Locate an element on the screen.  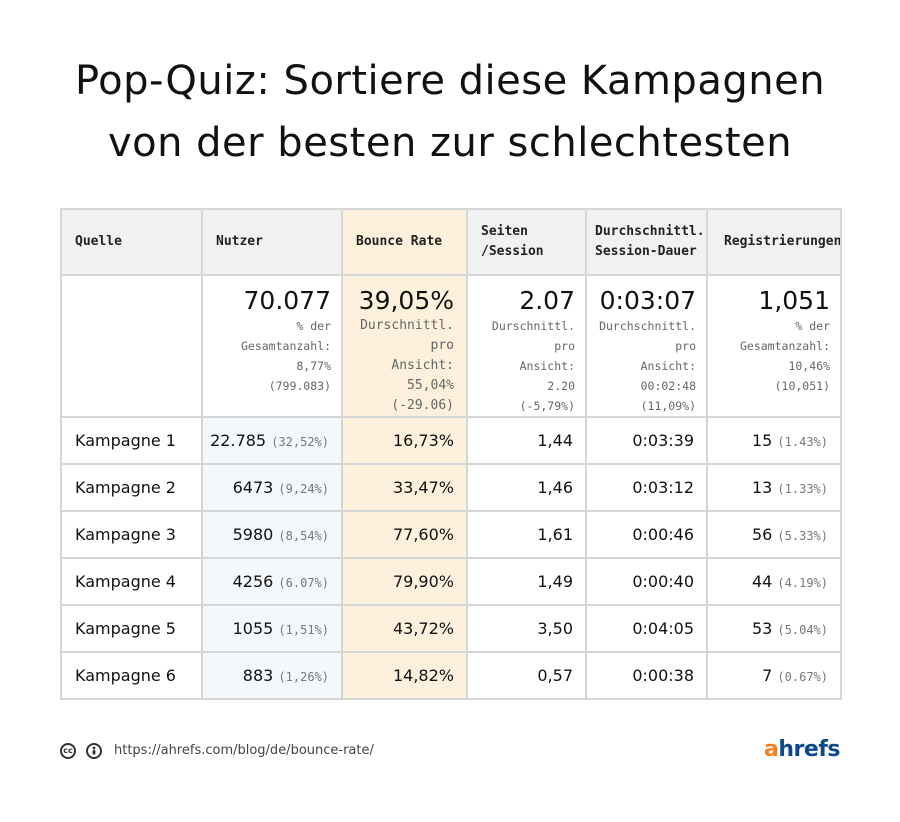
ahrefs-logo: ahrefs is located at coordinates (802, 749).